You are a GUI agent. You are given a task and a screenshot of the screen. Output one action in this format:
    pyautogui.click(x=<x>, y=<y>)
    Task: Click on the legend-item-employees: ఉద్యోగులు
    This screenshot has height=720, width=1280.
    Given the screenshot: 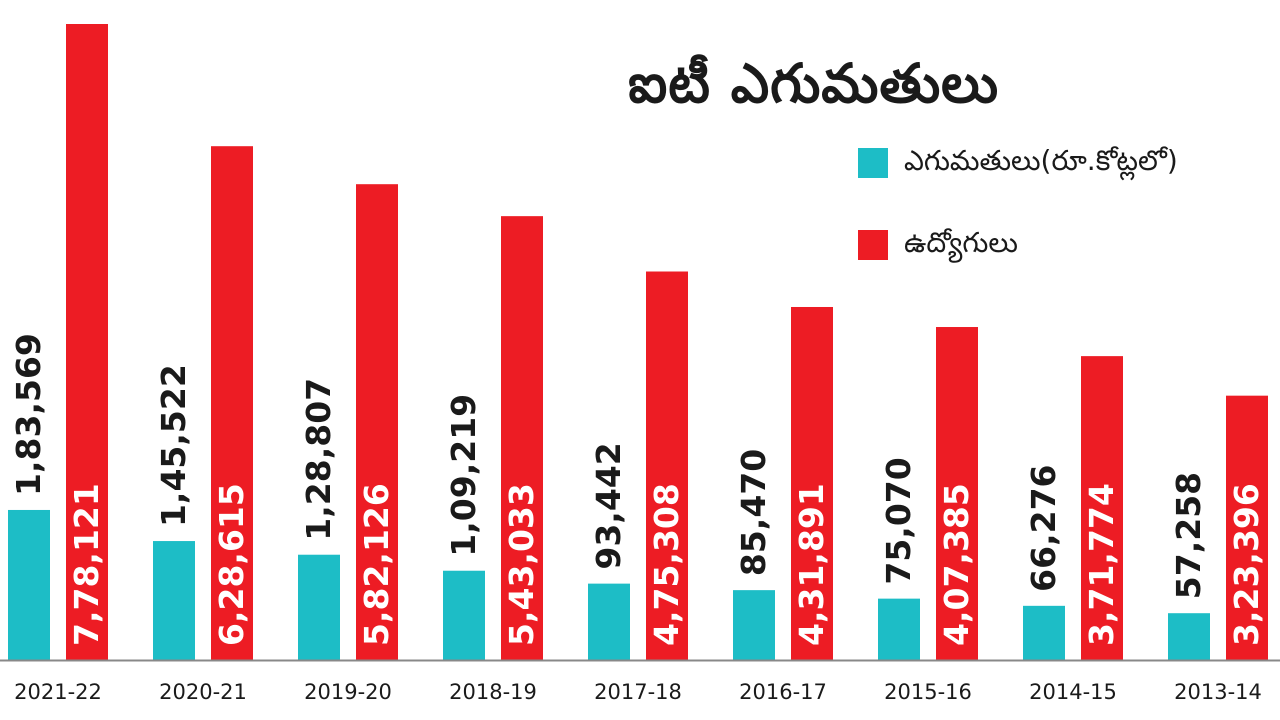 What is the action you would take?
    pyautogui.click(x=1058, y=246)
    